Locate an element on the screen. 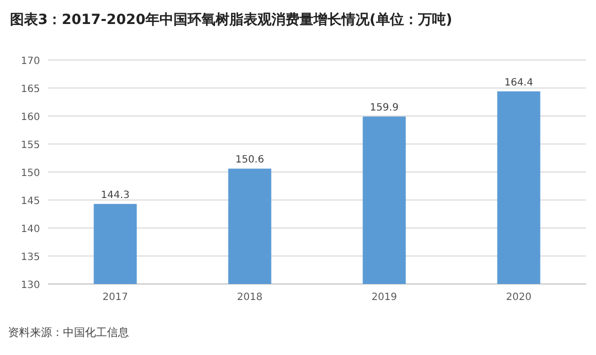  y-tick-label: 150 is located at coordinates (30, 173).